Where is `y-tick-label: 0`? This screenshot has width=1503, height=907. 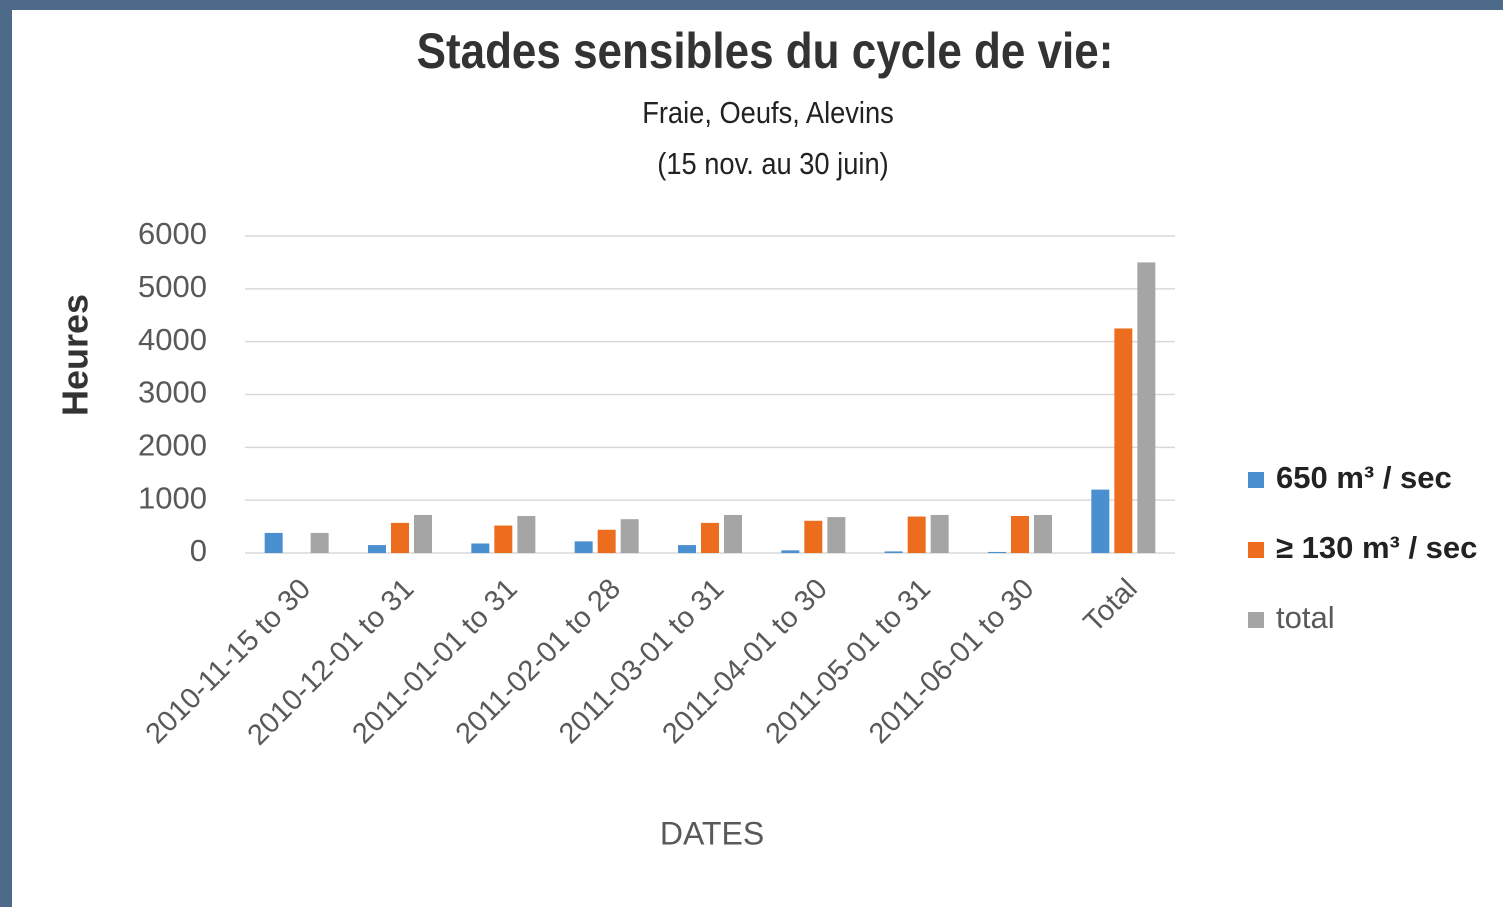 y-tick-label: 0 is located at coordinates (198, 550).